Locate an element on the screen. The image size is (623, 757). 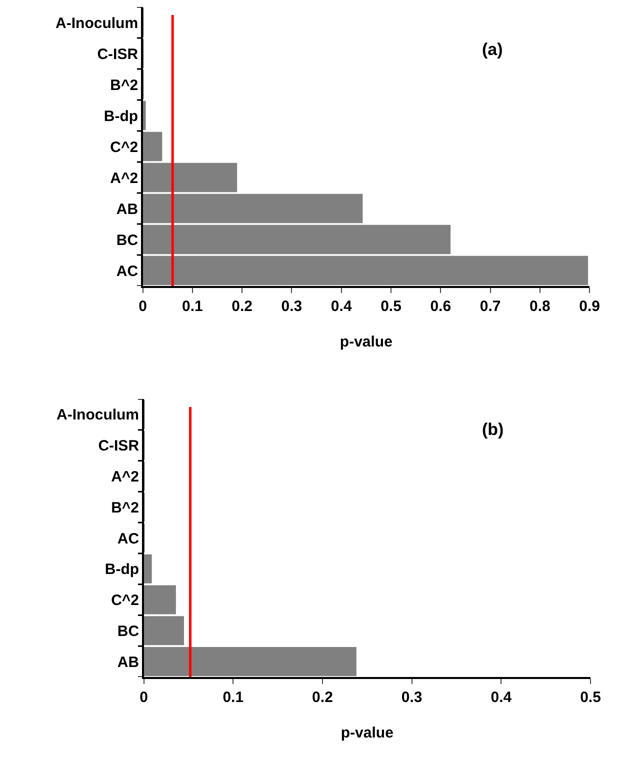
x-tick-label: 0.6 is located at coordinates (441, 306).